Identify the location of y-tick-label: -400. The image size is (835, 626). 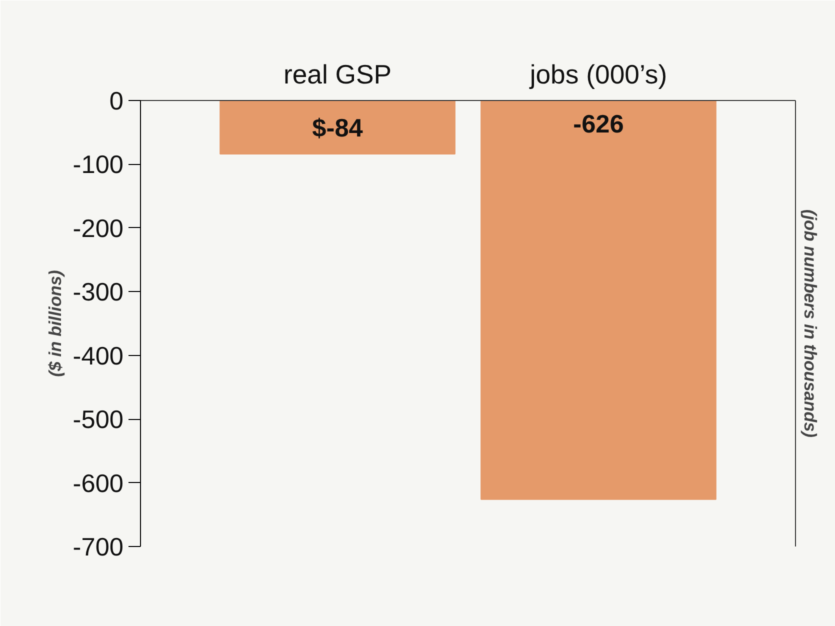
(98, 356).